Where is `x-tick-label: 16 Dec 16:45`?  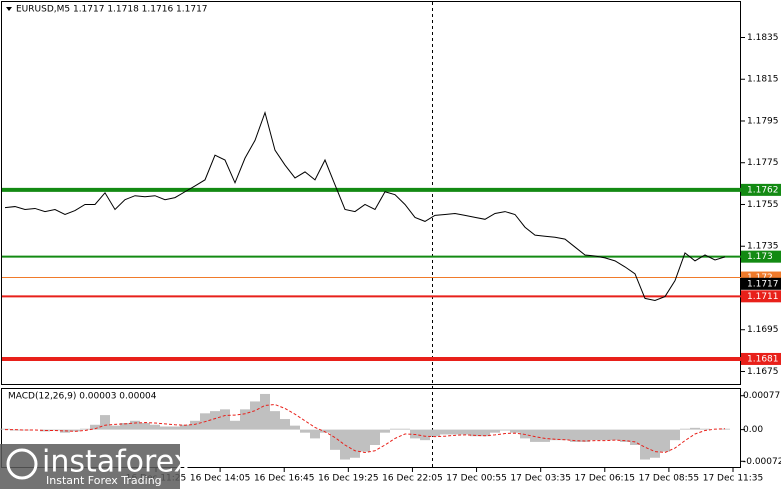
x-tick-label: 16 Dec 16:45 is located at coordinates (284, 479).